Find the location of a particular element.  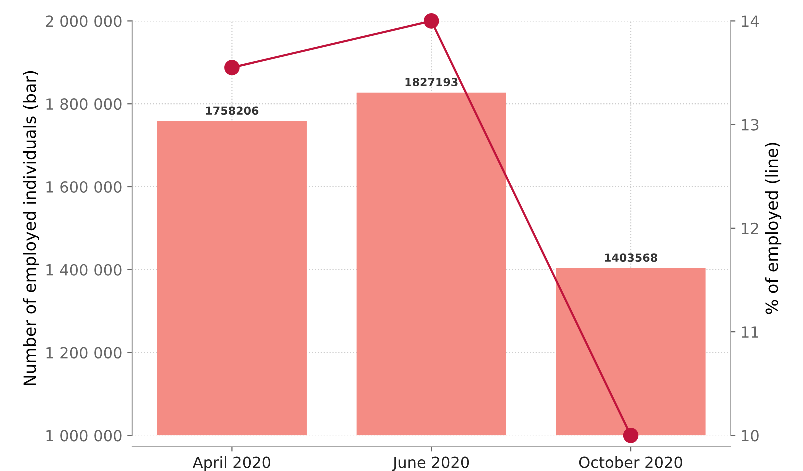

y-tick-label: 1 800 000 is located at coordinates (84, 104).